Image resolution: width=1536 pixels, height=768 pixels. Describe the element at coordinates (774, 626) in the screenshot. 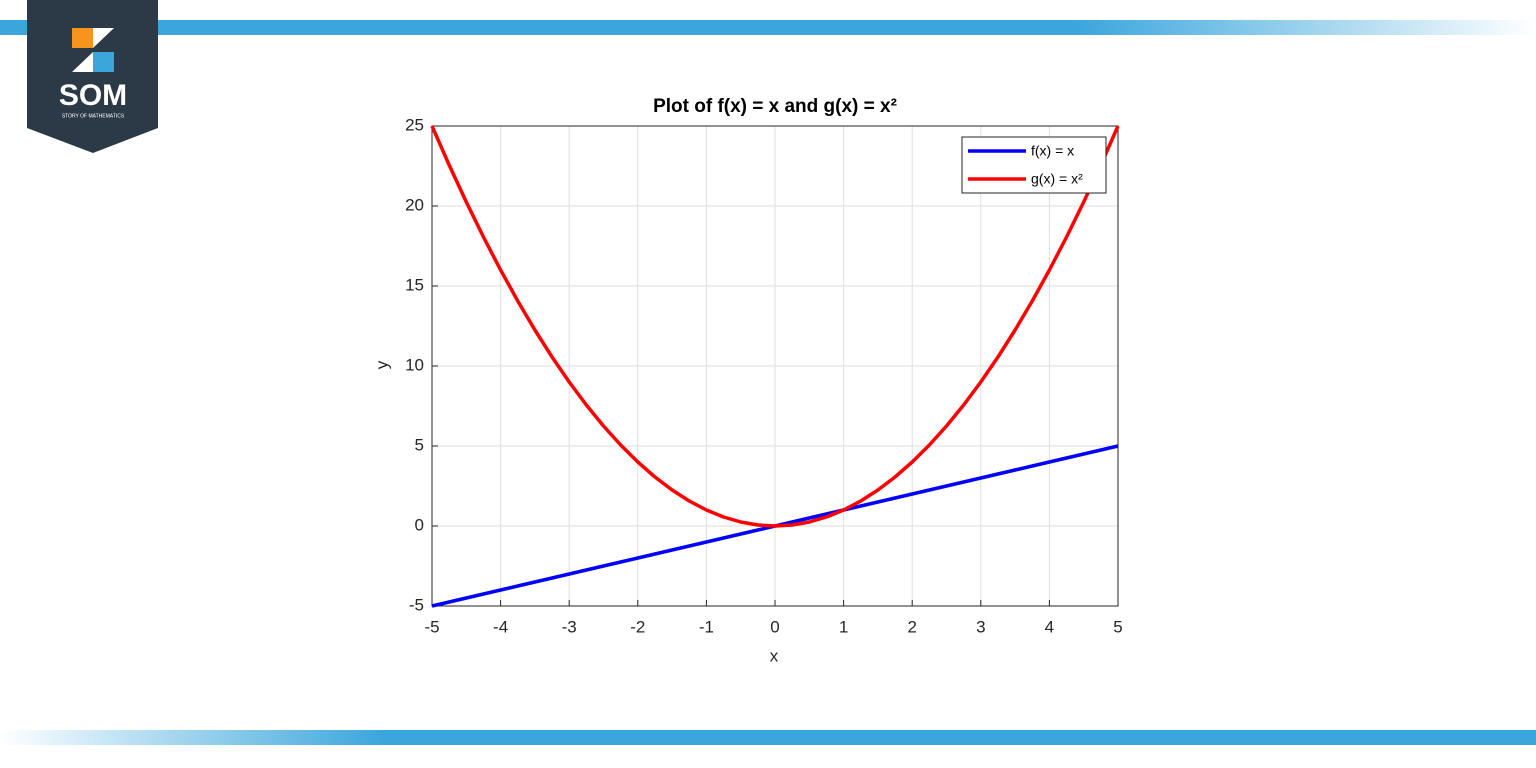

I see `x-tick-label: 0` at that location.